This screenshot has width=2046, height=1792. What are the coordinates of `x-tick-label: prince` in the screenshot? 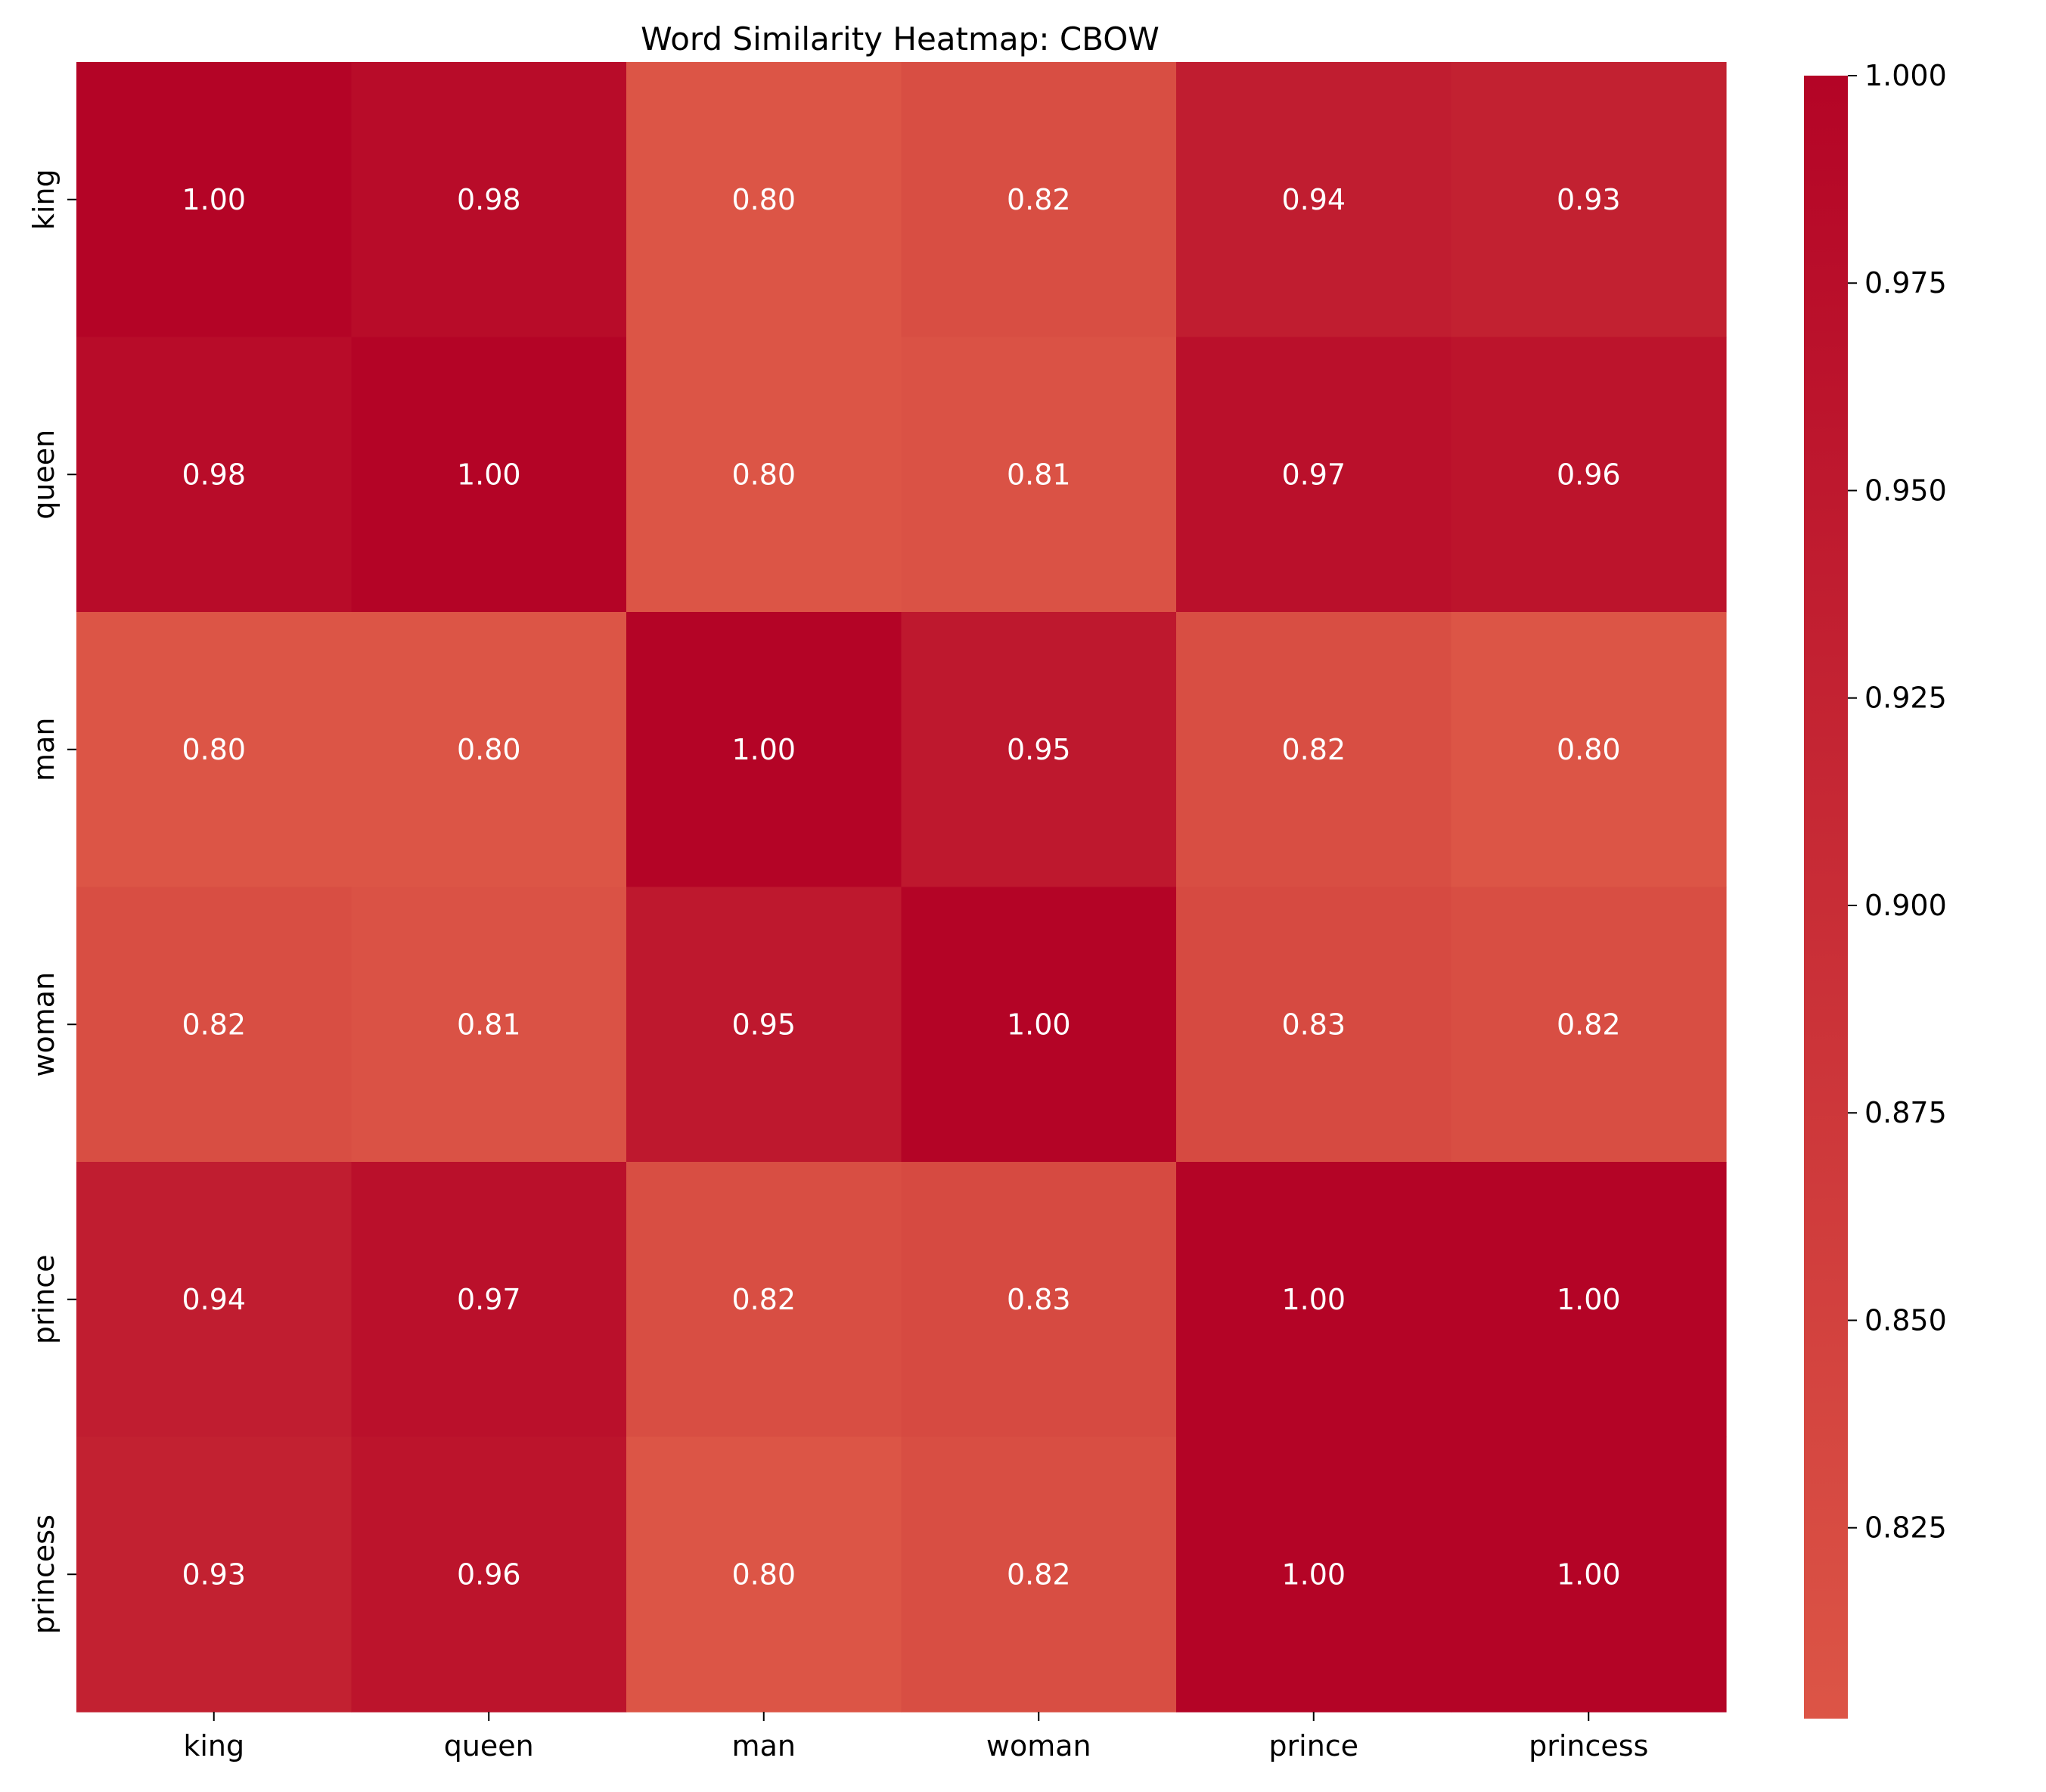 It's located at (1313, 1745).